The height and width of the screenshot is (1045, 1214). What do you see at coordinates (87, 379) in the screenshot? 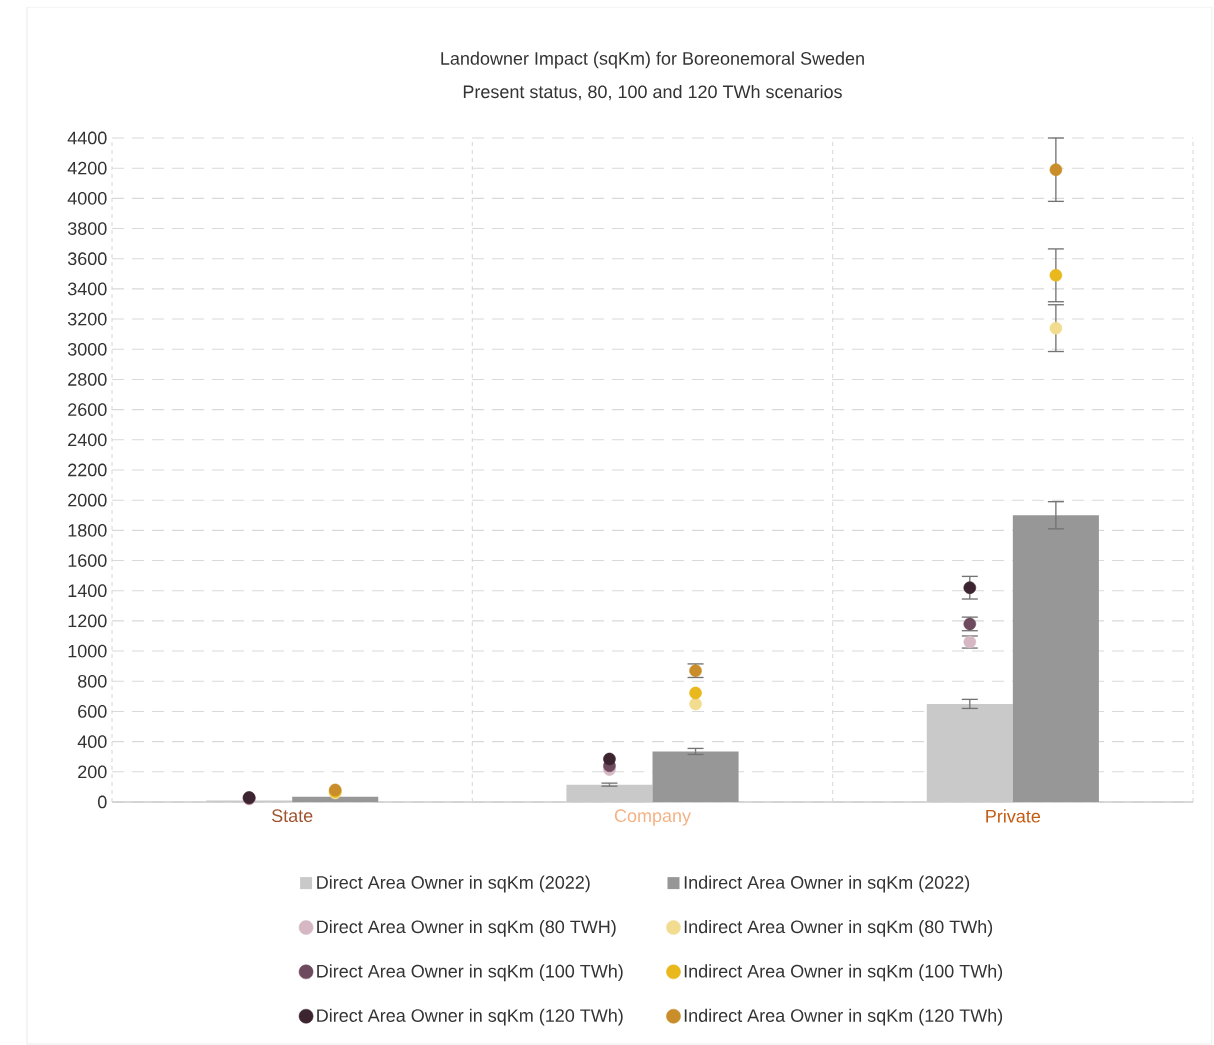
I see `y-tick-label: 2800` at bounding box center [87, 379].